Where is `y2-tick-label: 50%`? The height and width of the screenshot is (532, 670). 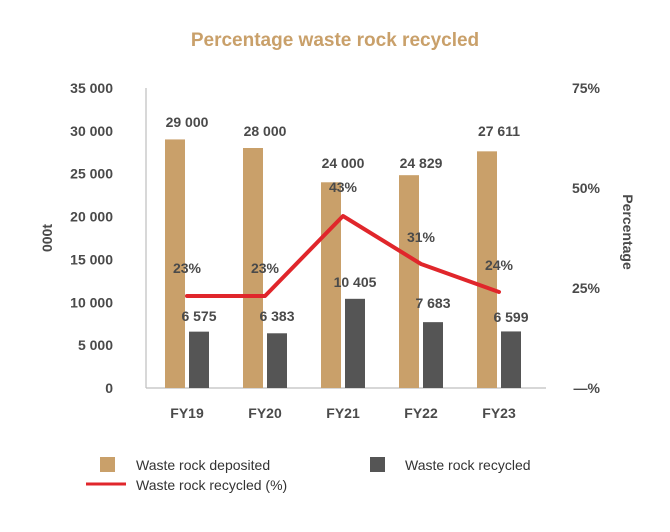
y2-tick-label: 50% is located at coordinates (586, 188).